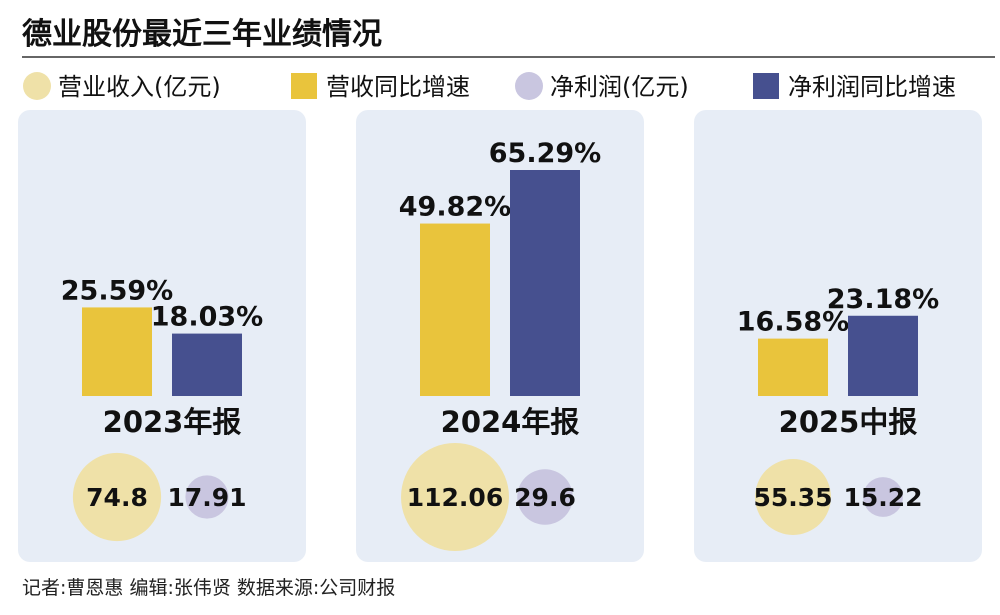 The width and height of the screenshot is (1000, 615). I want to click on bubble-label-revenue-1: 112.06, so click(455, 497).